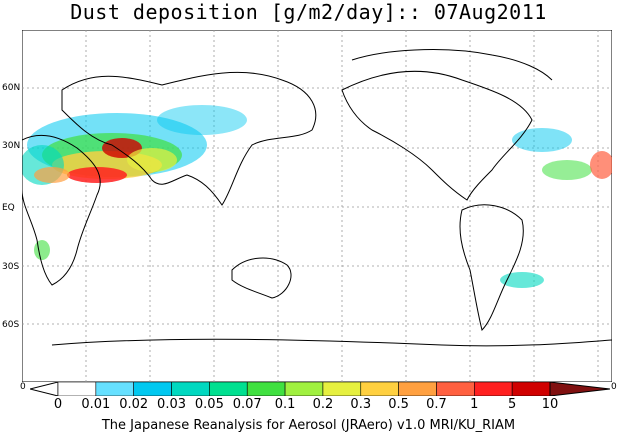 This screenshot has width=617, height=438. Describe the element at coordinates (172, 404) in the screenshot. I see `colorbar-tick-label: 0.03` at that location.